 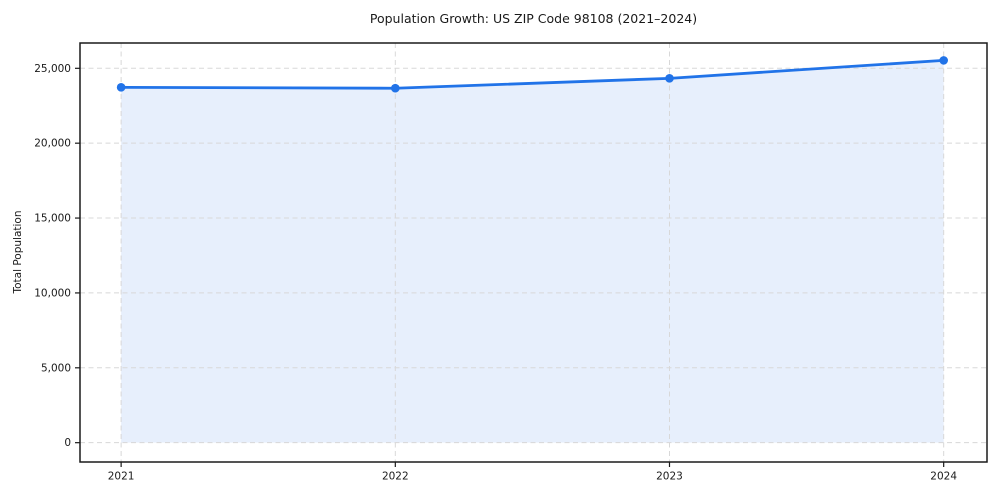 What do you see at coordinates (67, 443) in the screenshot?
I see `y-tick-label: 0` at bounding box center [67, 443].